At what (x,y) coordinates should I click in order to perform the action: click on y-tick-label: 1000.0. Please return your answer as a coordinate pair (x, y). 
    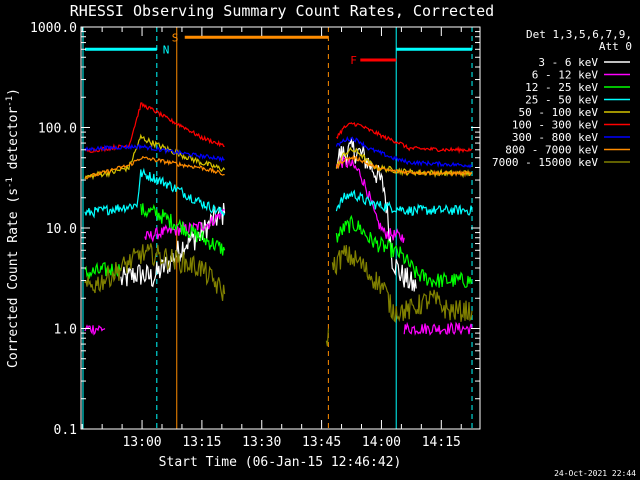
    Looking at the image, I should click on (53, 28).